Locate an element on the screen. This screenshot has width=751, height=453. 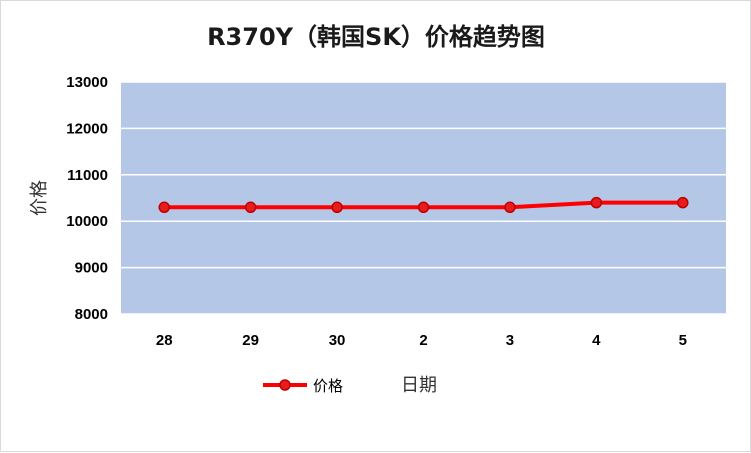
y-tick-label-10000: 10000 is located at coordinates (87, 221).